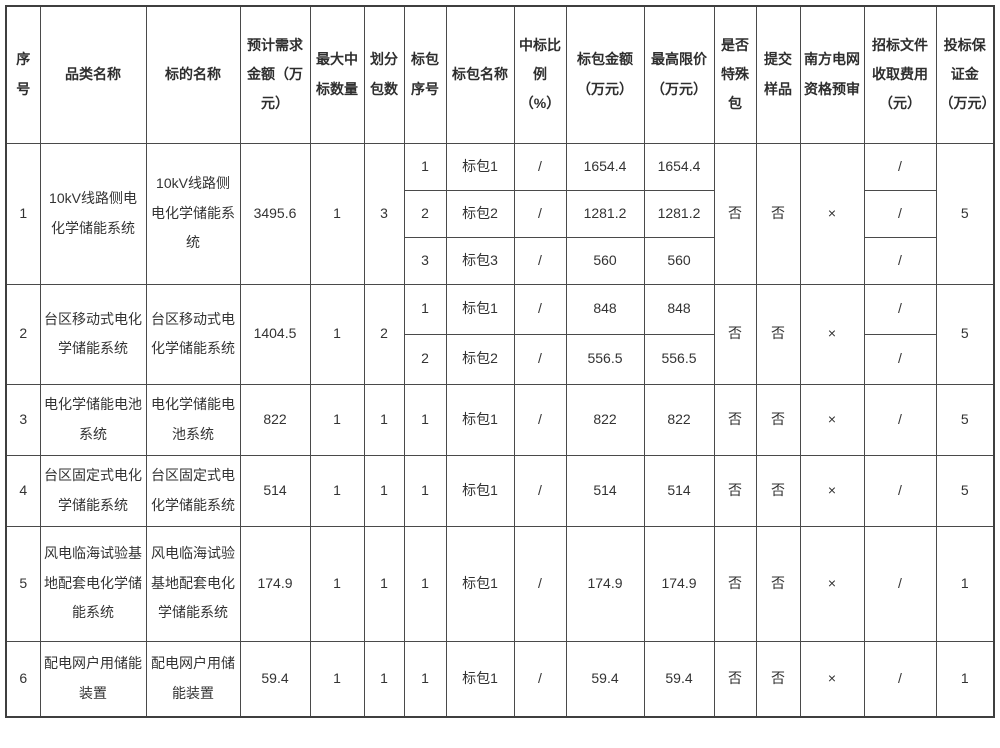 The image size is (1000, 748). Describe the element at coordinates (425, 74) in the screenshot. I see `col-header-package-seq: 标包序号` at that location.